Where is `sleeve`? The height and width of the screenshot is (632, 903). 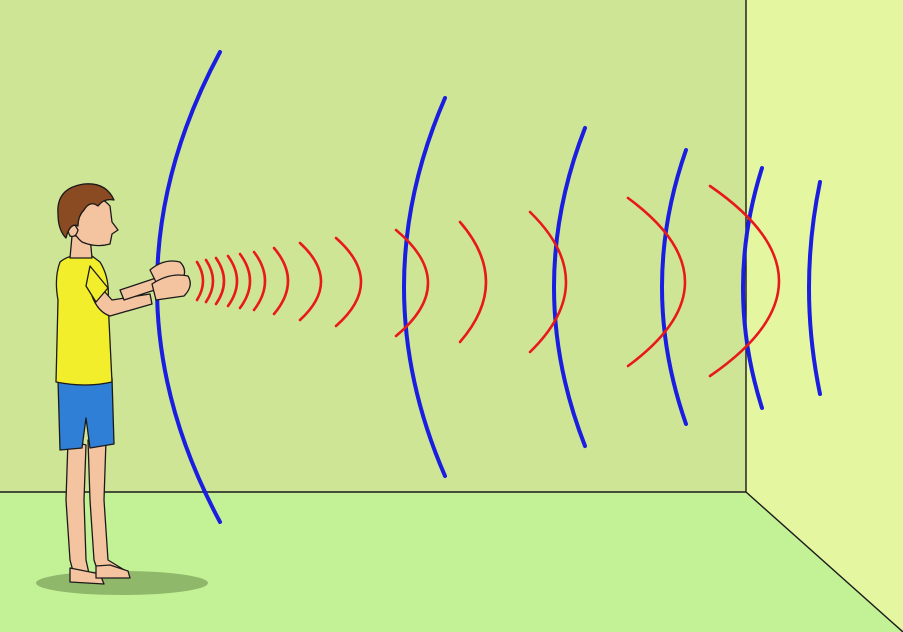 sleeve is located at coordinates (97, 284).